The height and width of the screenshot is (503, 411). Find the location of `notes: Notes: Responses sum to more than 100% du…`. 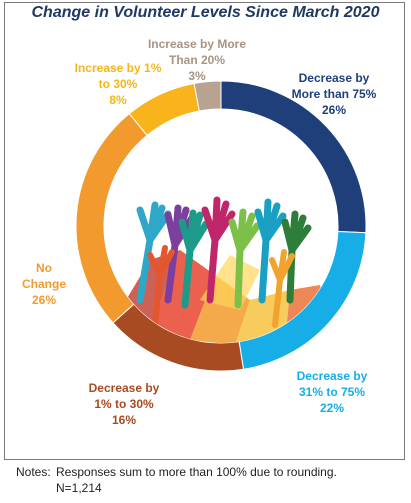

notes: Notes: Responses sum to more than 100% du… is located at coordinates (211, 480).